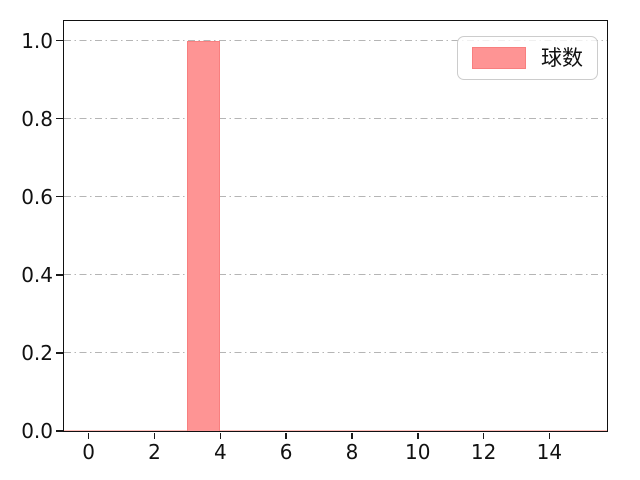 This screenshot has width=640, height=480. I want to click on x-tick-label: 10, so click(418, 452).